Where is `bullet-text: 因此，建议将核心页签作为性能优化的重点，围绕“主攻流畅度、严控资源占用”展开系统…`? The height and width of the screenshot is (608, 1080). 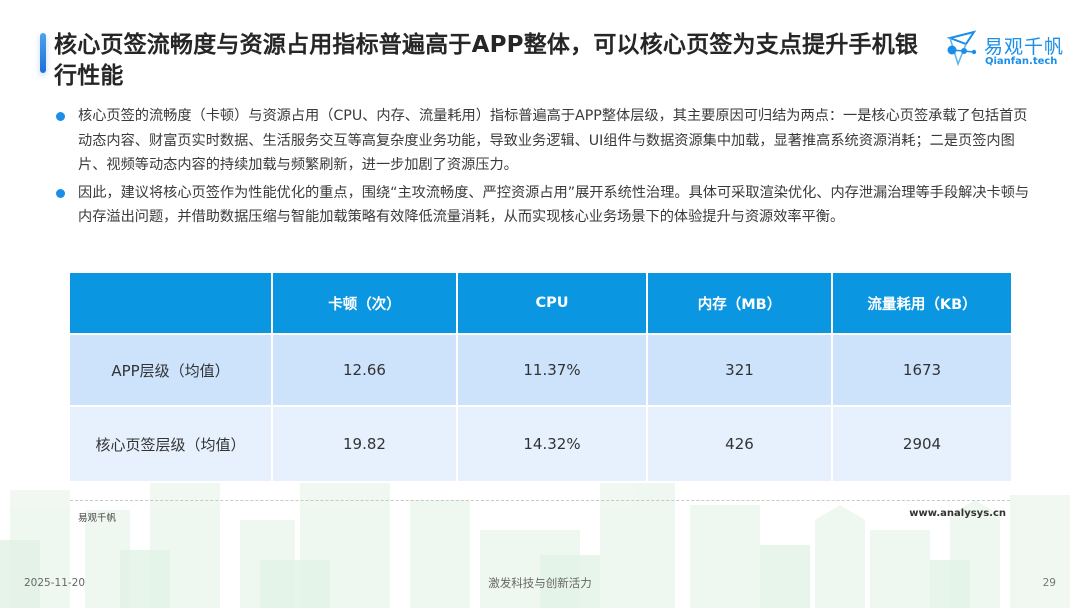
bullet-text: 因此，建议将核心页签作为性能优化的重点，围绕“主攻流畅度、严控资源占用”展开系统… is located at coordinates (554, 205).